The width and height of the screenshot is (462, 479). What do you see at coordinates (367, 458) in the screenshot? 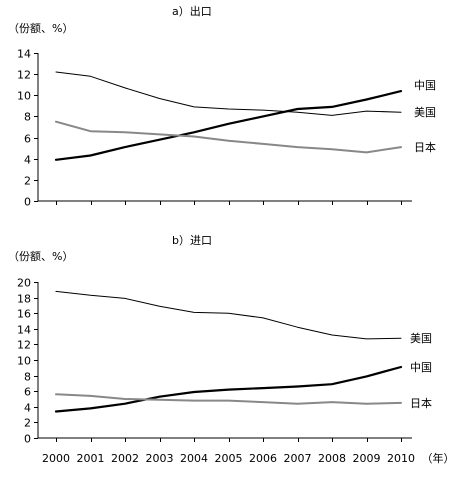
I see `x-tick-label: 2009` at bounding box center [367, 458].